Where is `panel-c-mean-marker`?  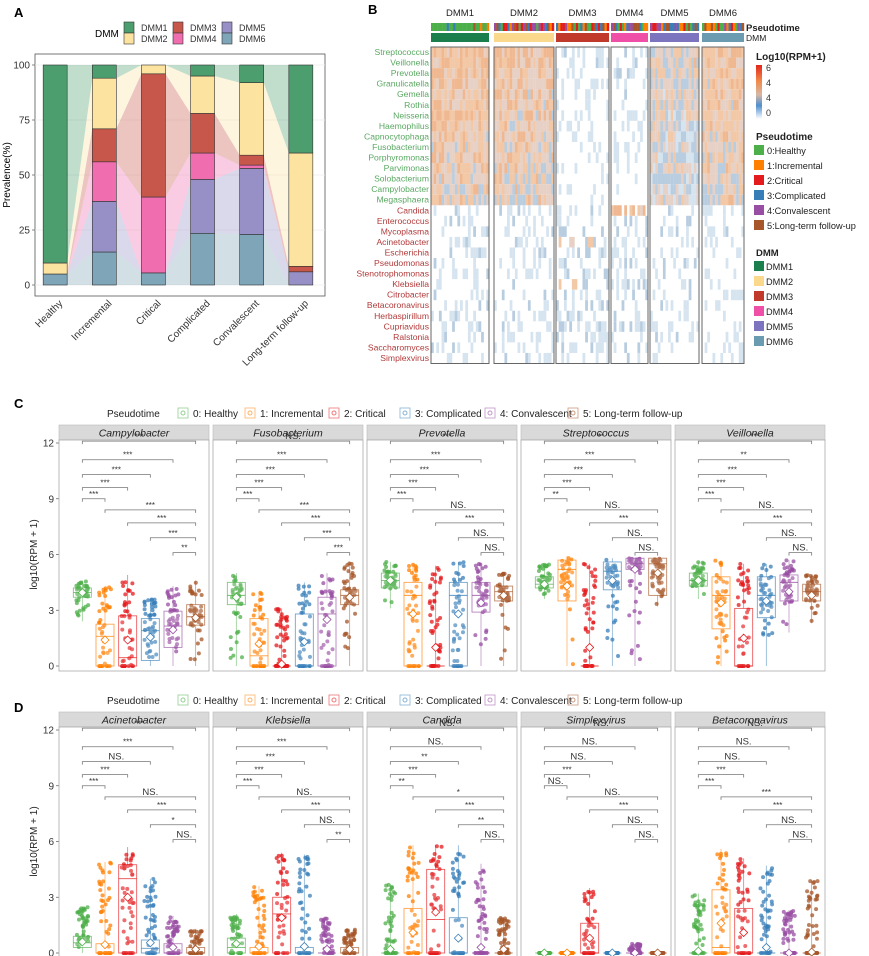 panel-c-mean-marker is located at coordinates (304, 642).